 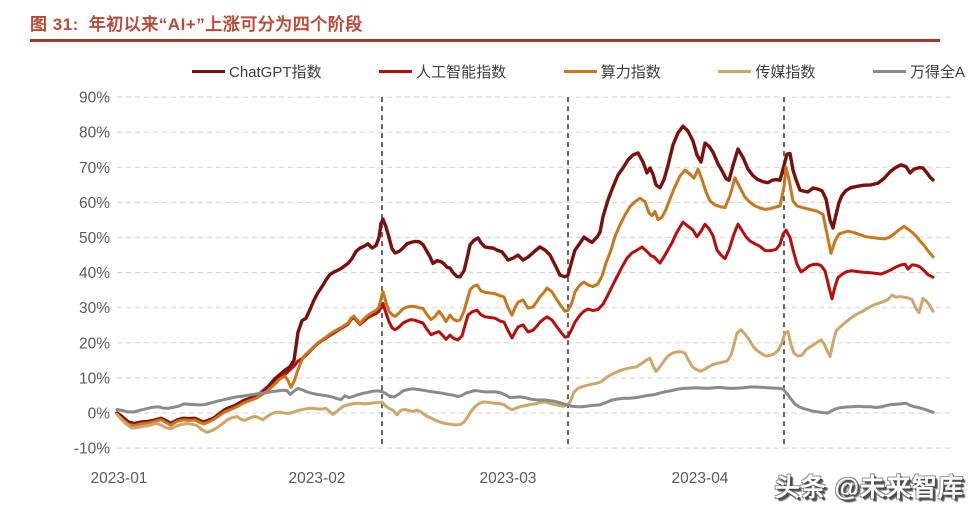 What do you see at coordinates (889, 71) in the screenshot?
I see `legend-swatch-wind-all-a` at bounding box center [889, 71].